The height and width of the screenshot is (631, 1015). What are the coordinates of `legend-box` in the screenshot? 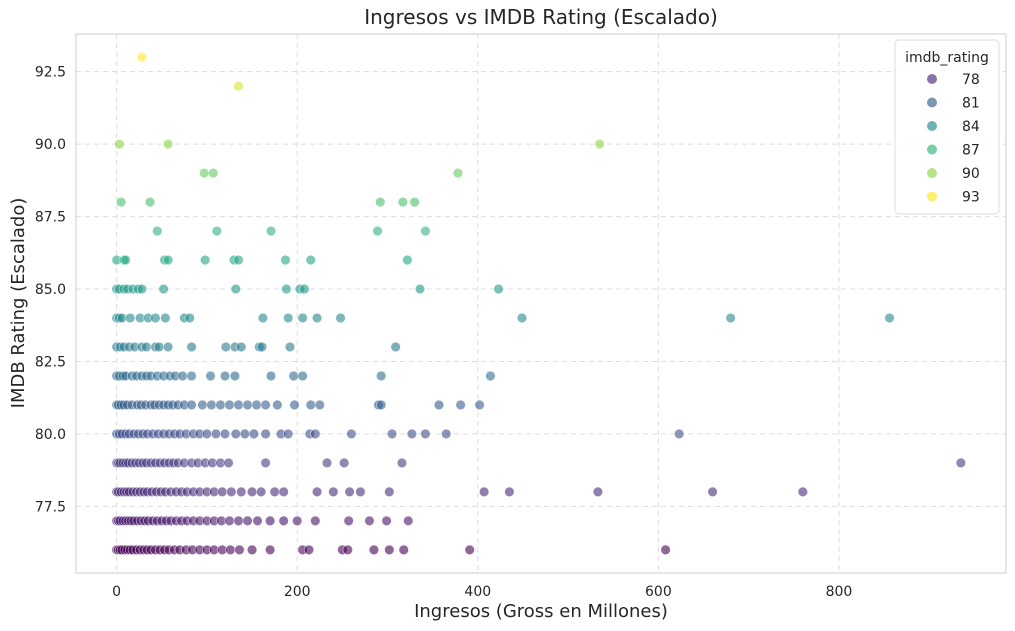 It's located at (947, 127).